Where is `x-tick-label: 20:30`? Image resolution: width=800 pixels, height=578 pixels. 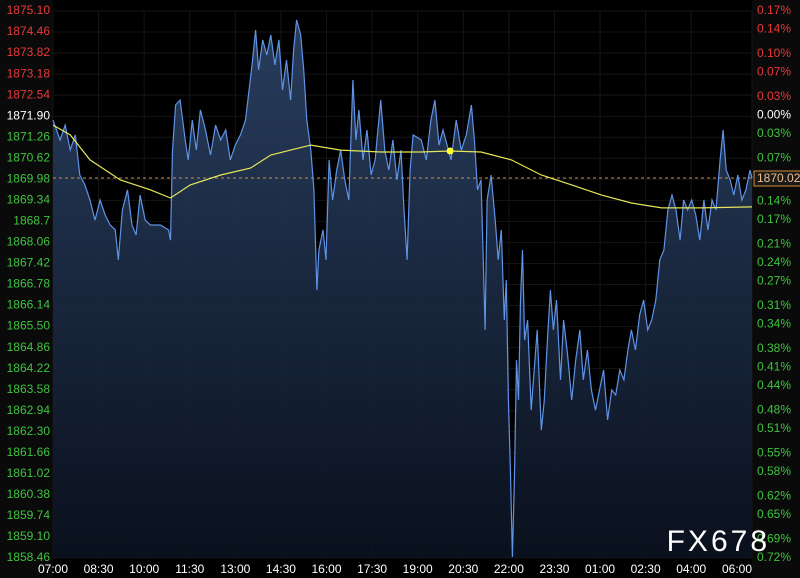
x-tick-label: 20:30 is located at coordinates (463, 569).